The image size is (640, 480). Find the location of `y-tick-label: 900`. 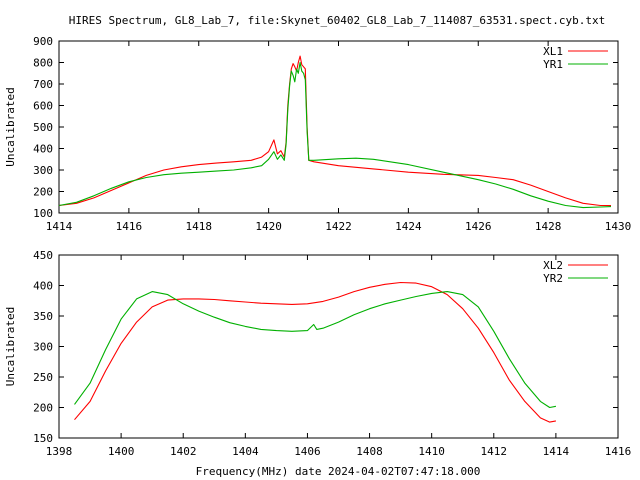

y-tick-label: 900 is located at coordinates (43, 41).